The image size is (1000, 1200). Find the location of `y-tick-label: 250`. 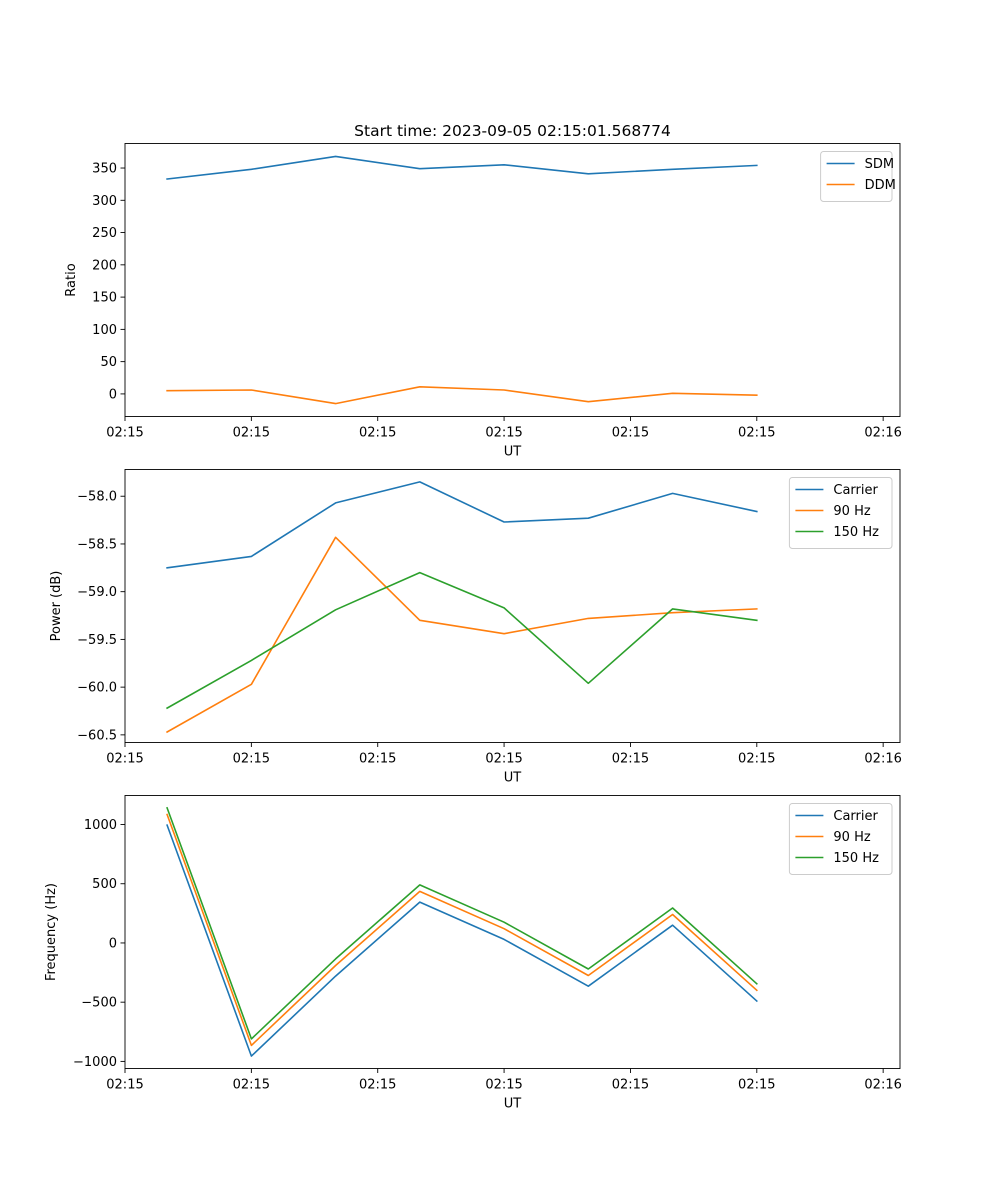

y-tick-label: 250 is located at coordinates (104, 233).